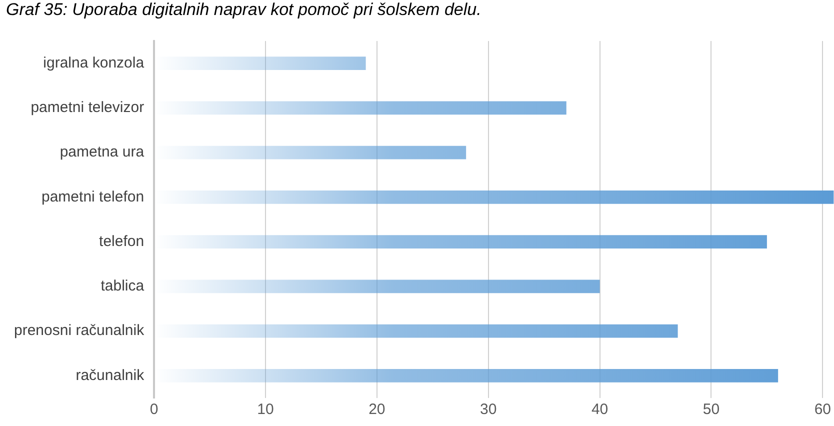 Image resolution: width=834 pixels, height=426 pixels. I want to click on y-tick-label: telefon, so click(121, 241).